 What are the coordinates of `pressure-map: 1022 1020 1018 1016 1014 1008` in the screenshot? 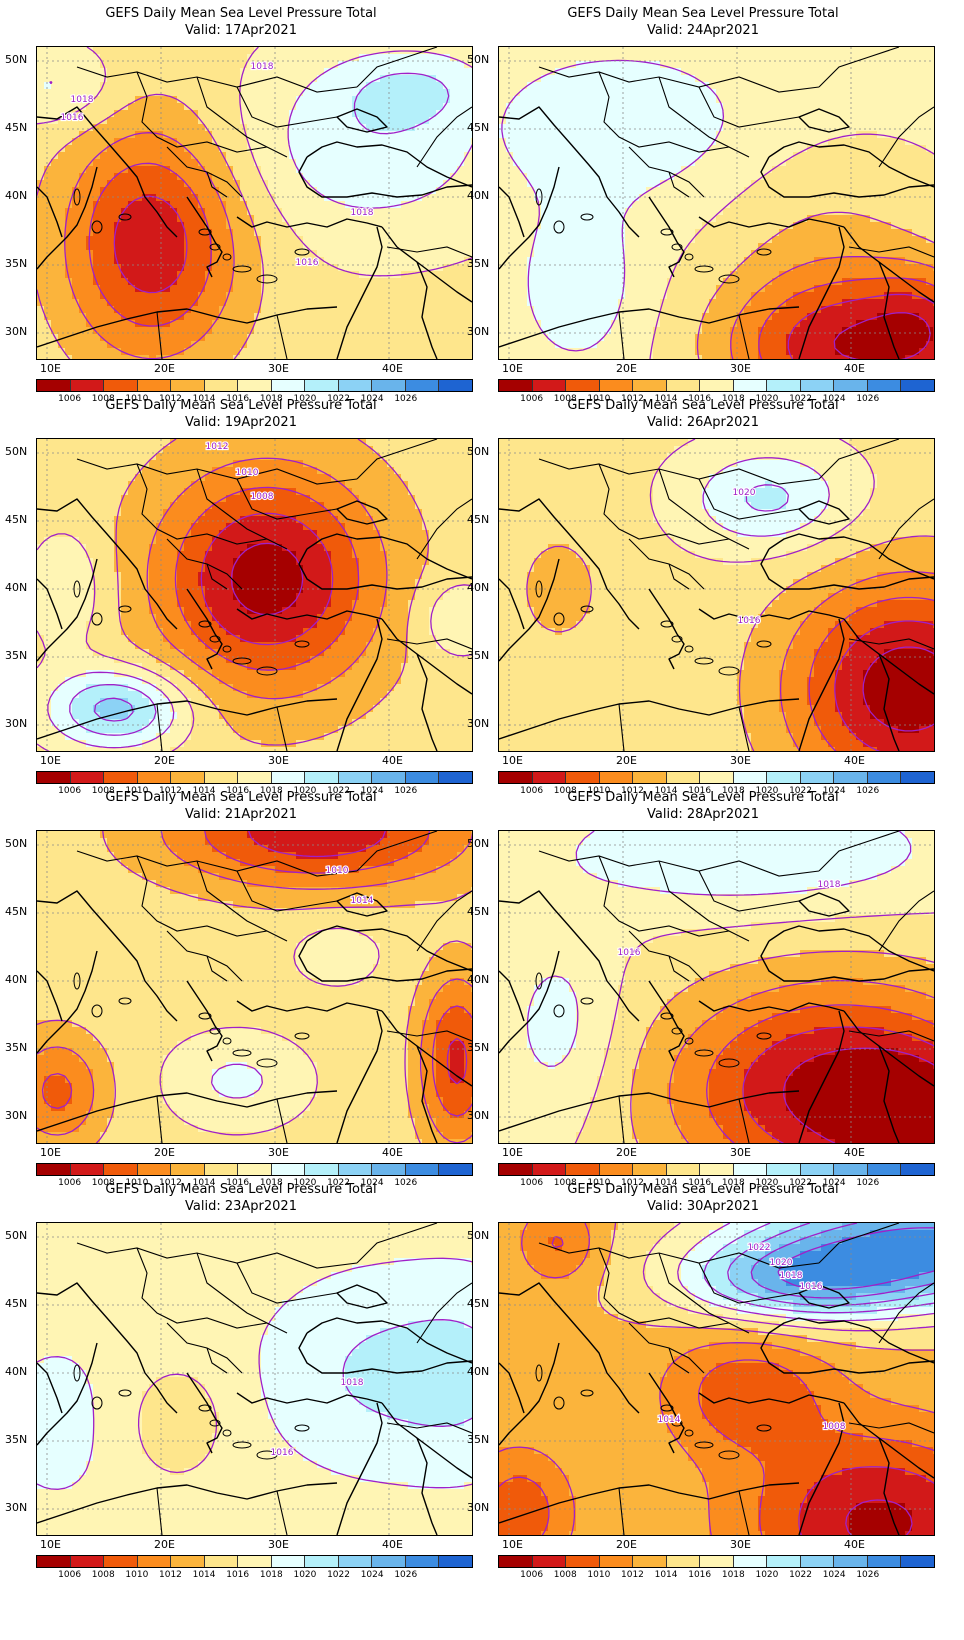 It's located at (716, 1379).